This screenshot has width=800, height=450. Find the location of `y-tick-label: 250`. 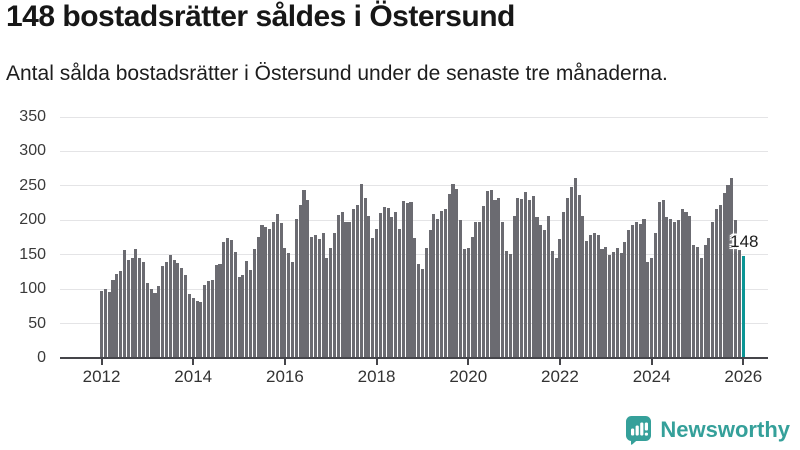

y-tick-label: 250 is located at coordinates (32, 185).